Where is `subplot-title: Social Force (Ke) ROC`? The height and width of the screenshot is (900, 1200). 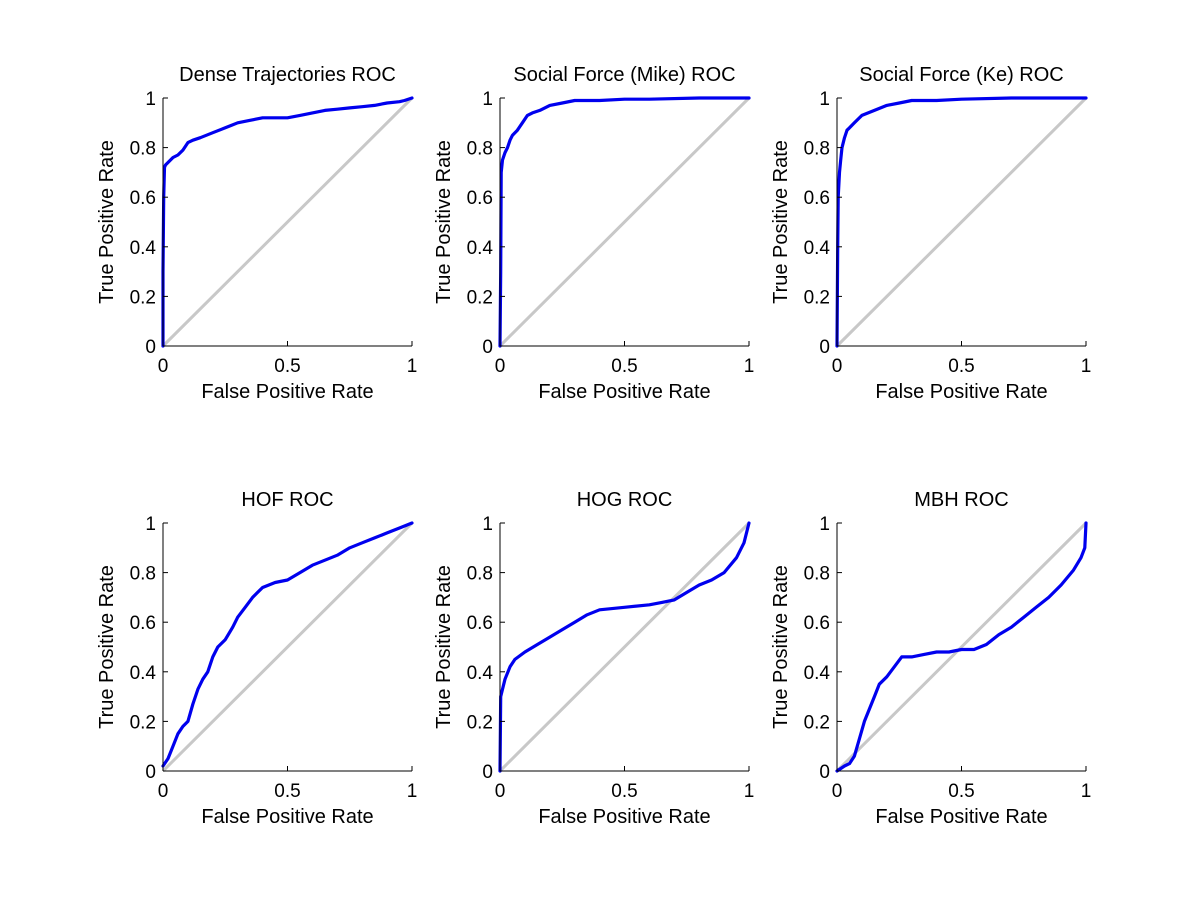
subplot-title: Social Force (Ke) ROC is located at coordinates (961, 75).